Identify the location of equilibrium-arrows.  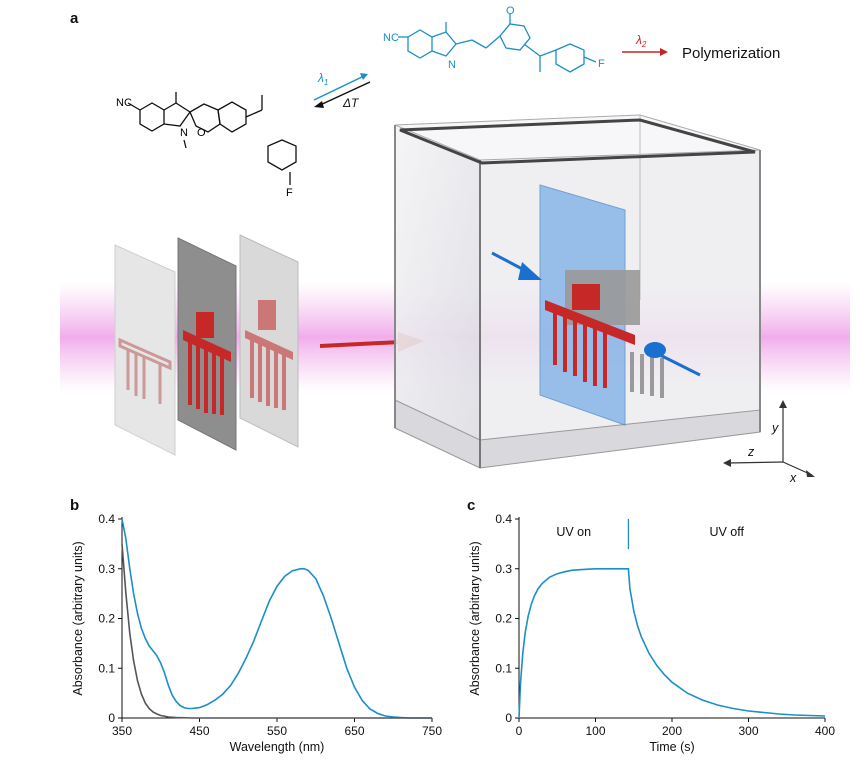
(342, 90).